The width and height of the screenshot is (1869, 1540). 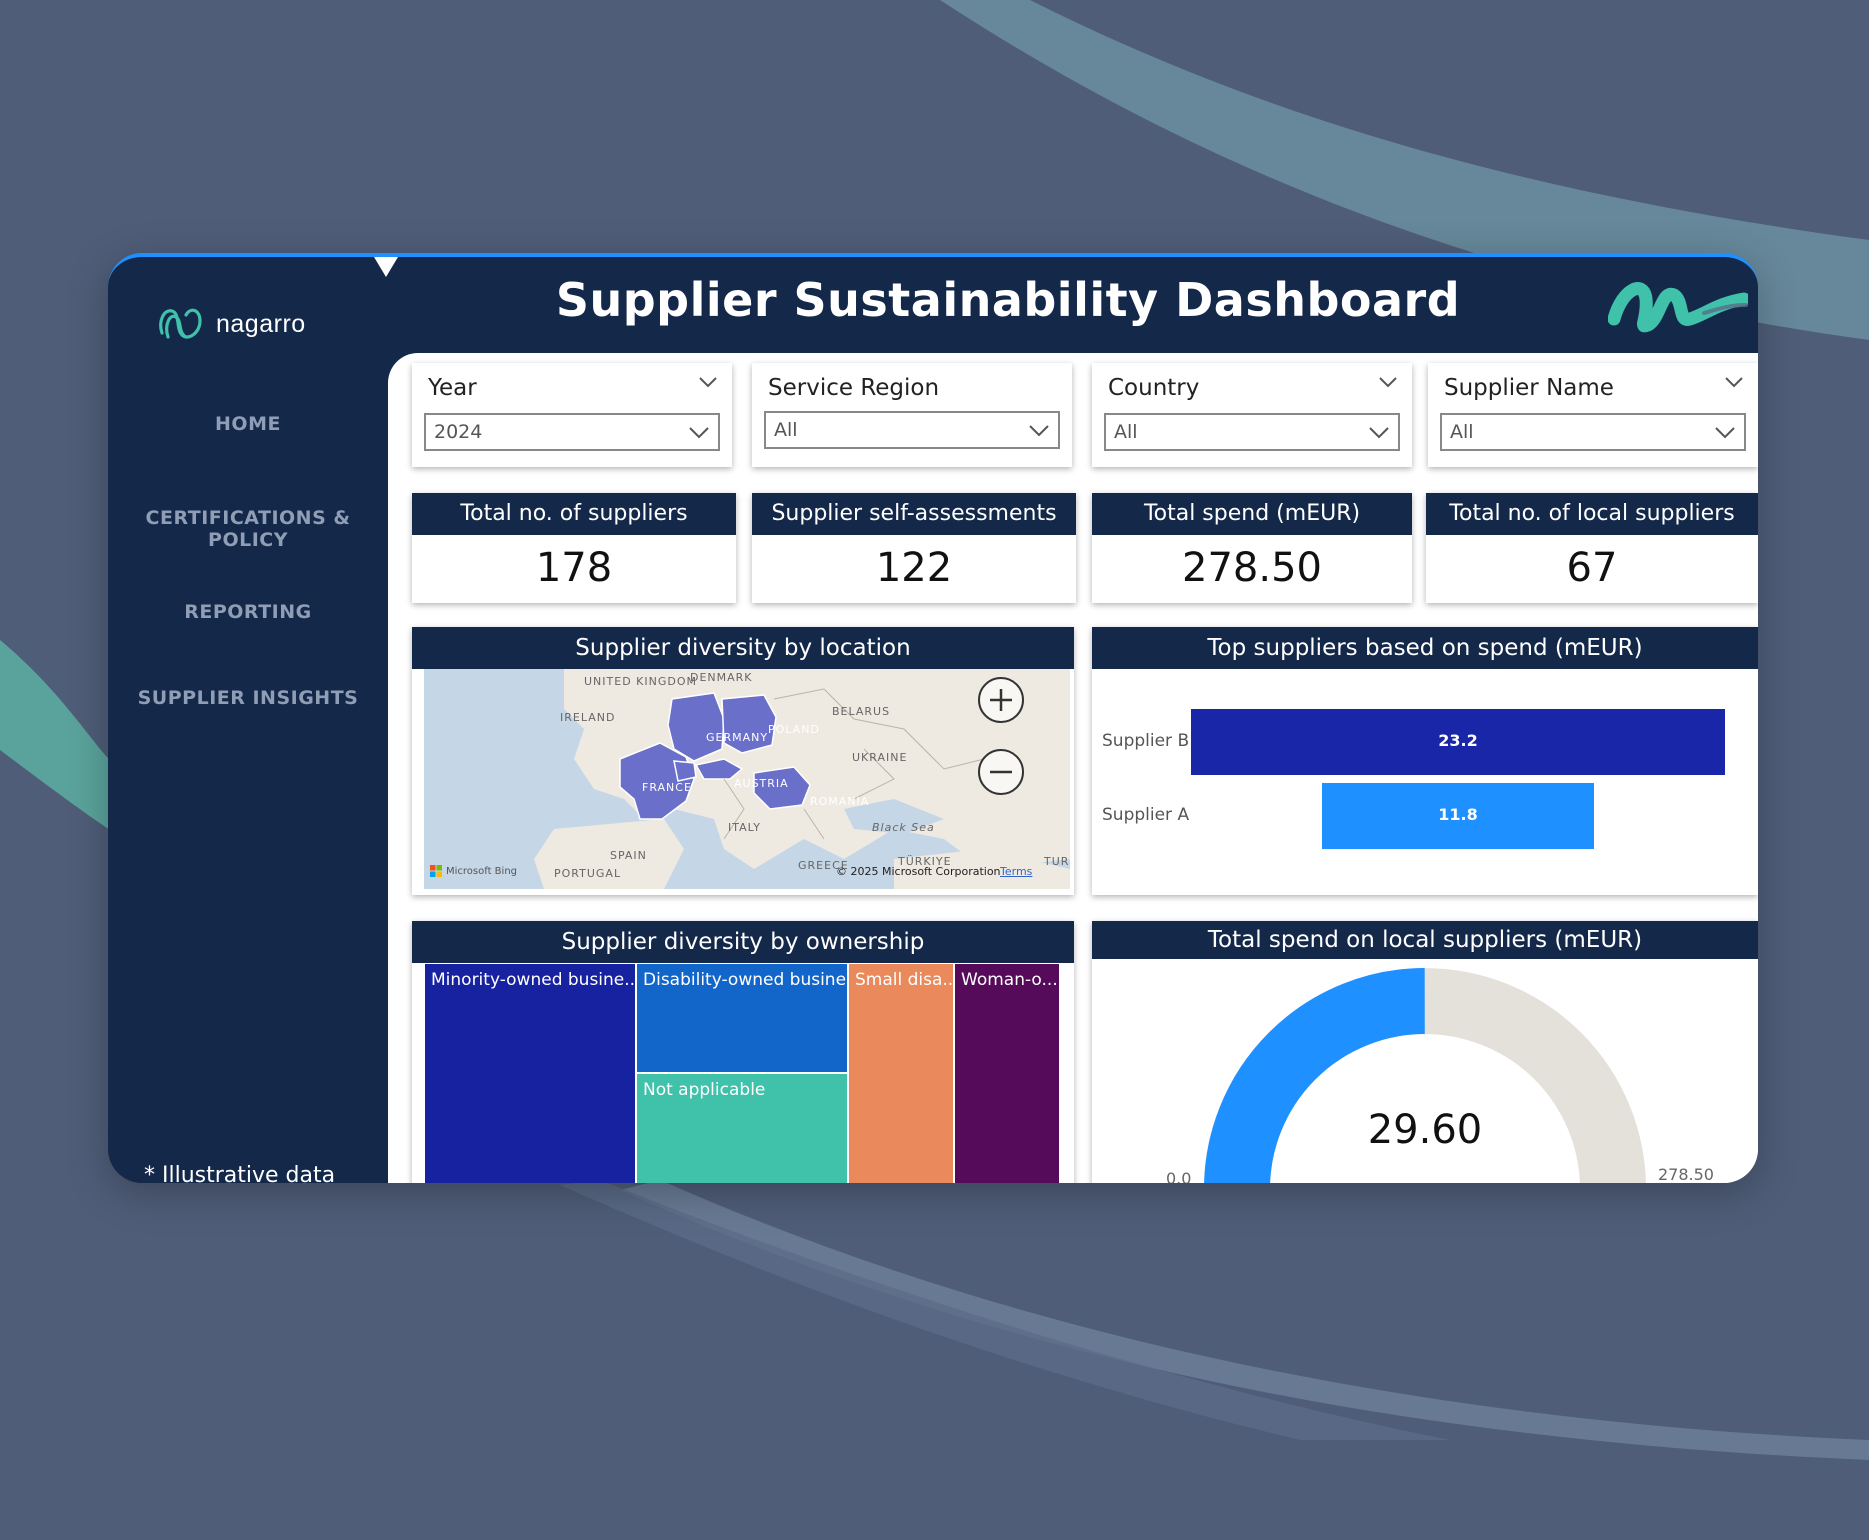 What do you see at coordinates (823, 865) in the screenshot?
I see `map-label: GREECE` at bounding box center [823, 865].